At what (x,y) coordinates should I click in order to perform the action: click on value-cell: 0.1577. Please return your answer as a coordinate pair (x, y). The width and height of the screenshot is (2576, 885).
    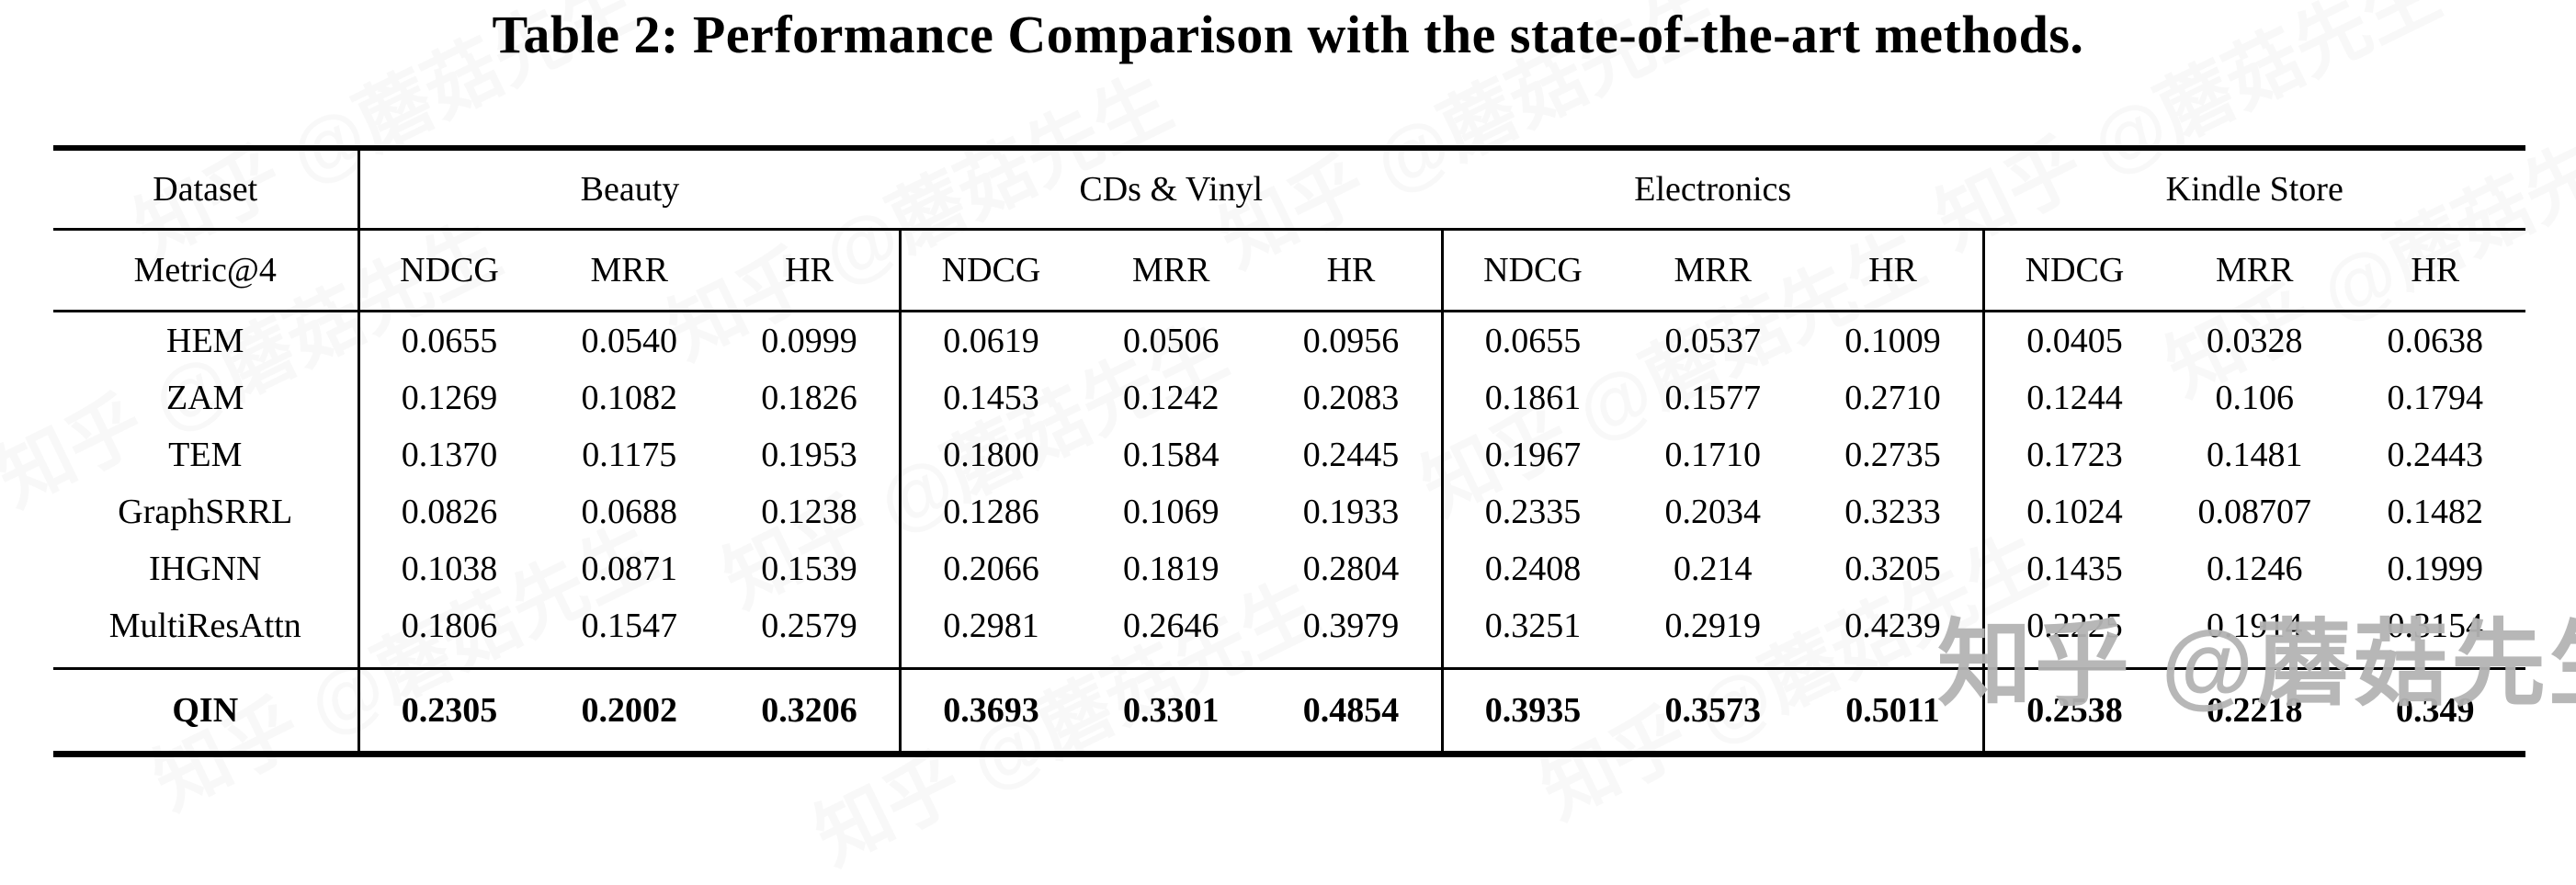
    Looking at the image, I should click on (1713, 398).